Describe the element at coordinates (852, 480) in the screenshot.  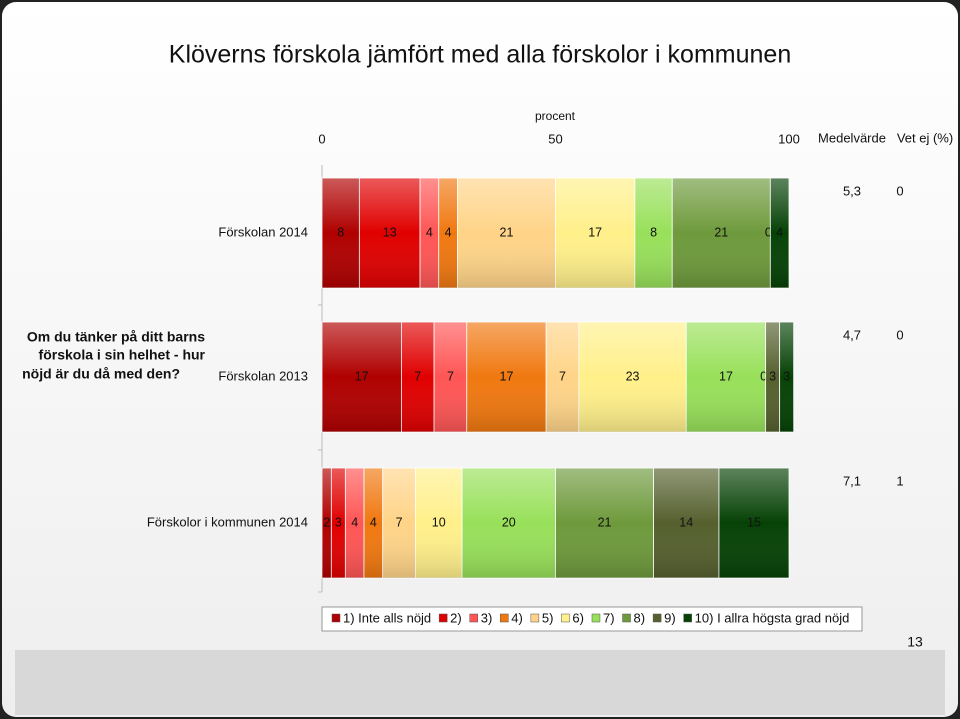
I see `mean-value: 7,1` at that location.